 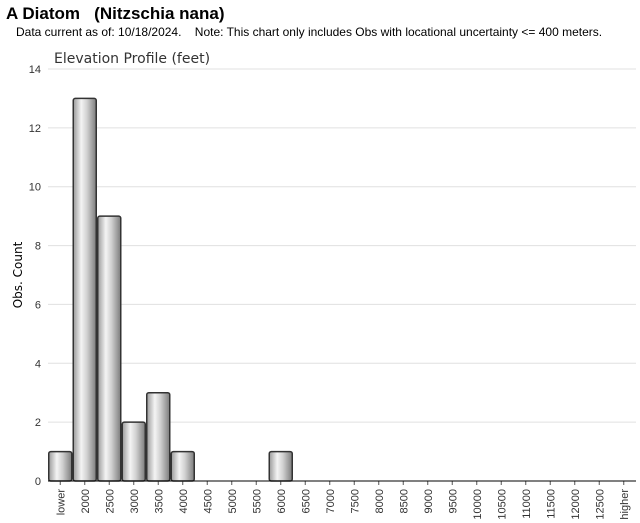 I want to click on x-tick-label: 10500, so click(x=502, y=504).